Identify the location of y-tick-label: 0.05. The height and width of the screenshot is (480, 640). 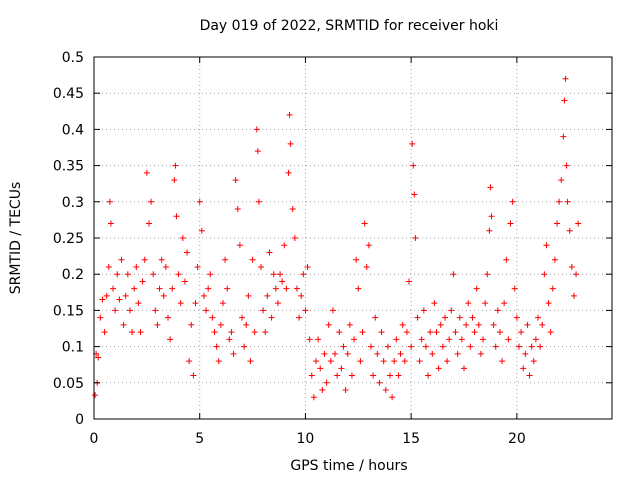
(68, 384).